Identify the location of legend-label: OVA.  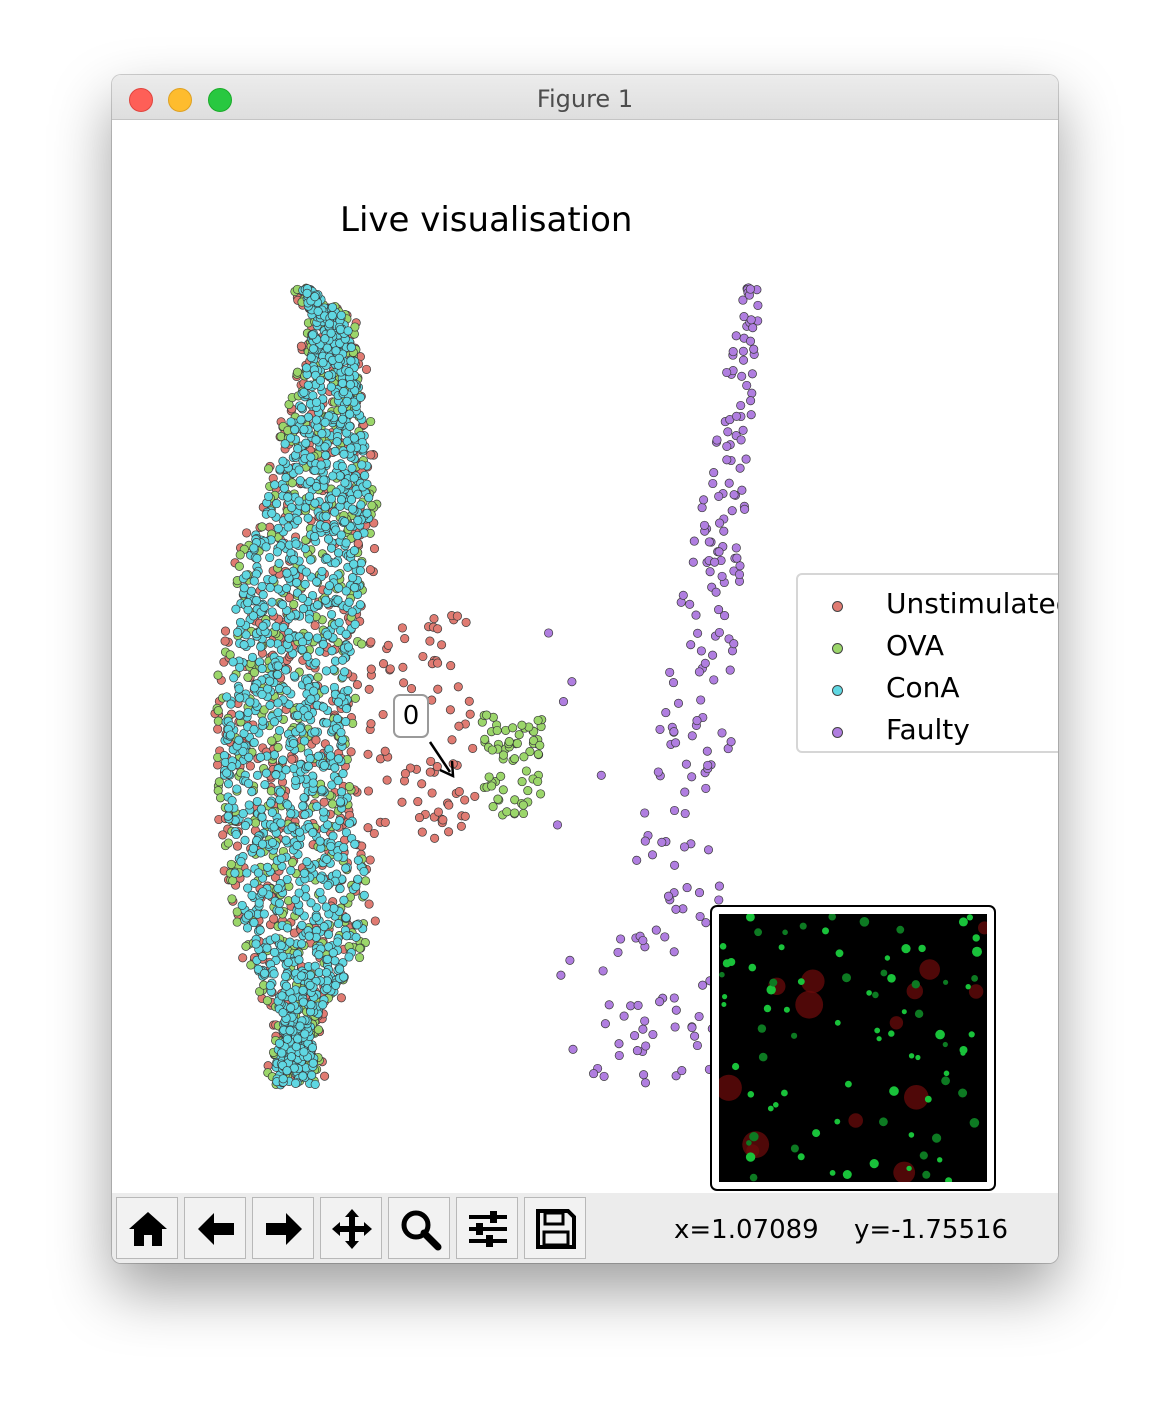
(915, 645).